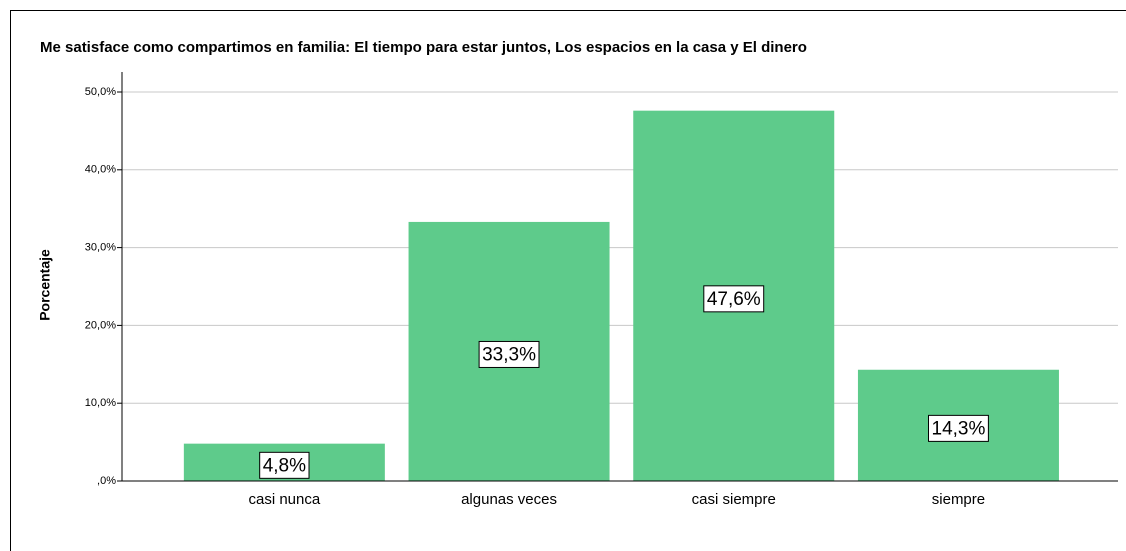  Describe the element at coordinates (100, 92) in the screenshot. I see `y-tick-label: 50,0%` at that location.